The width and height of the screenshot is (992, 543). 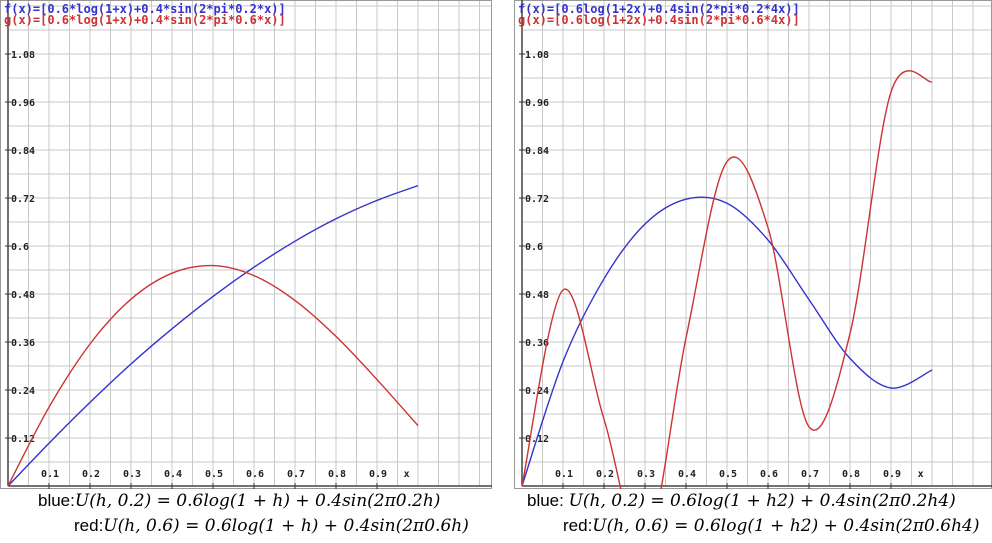 I want to click on right-x-tick-label: 0.2, so click(x=605, y=474).